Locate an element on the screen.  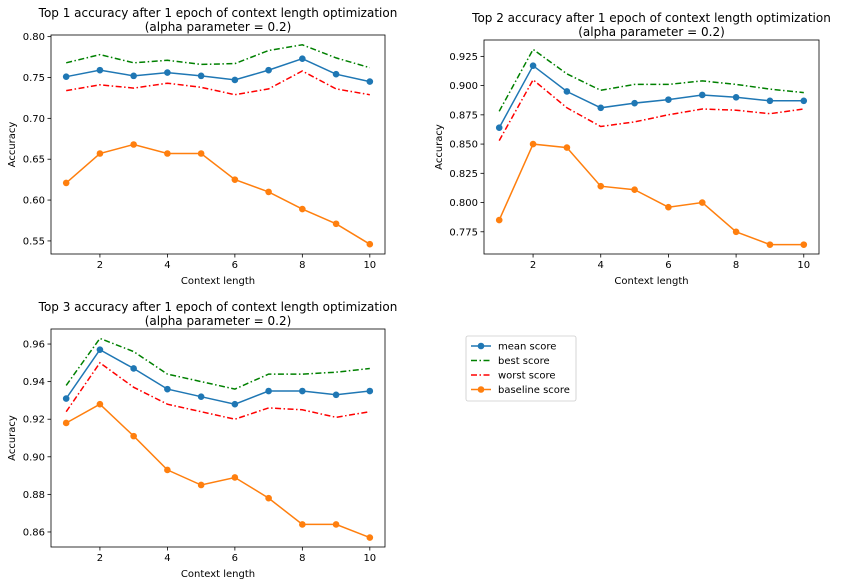
y-tick-label: 0.925 is located at coordinates (463, 57).